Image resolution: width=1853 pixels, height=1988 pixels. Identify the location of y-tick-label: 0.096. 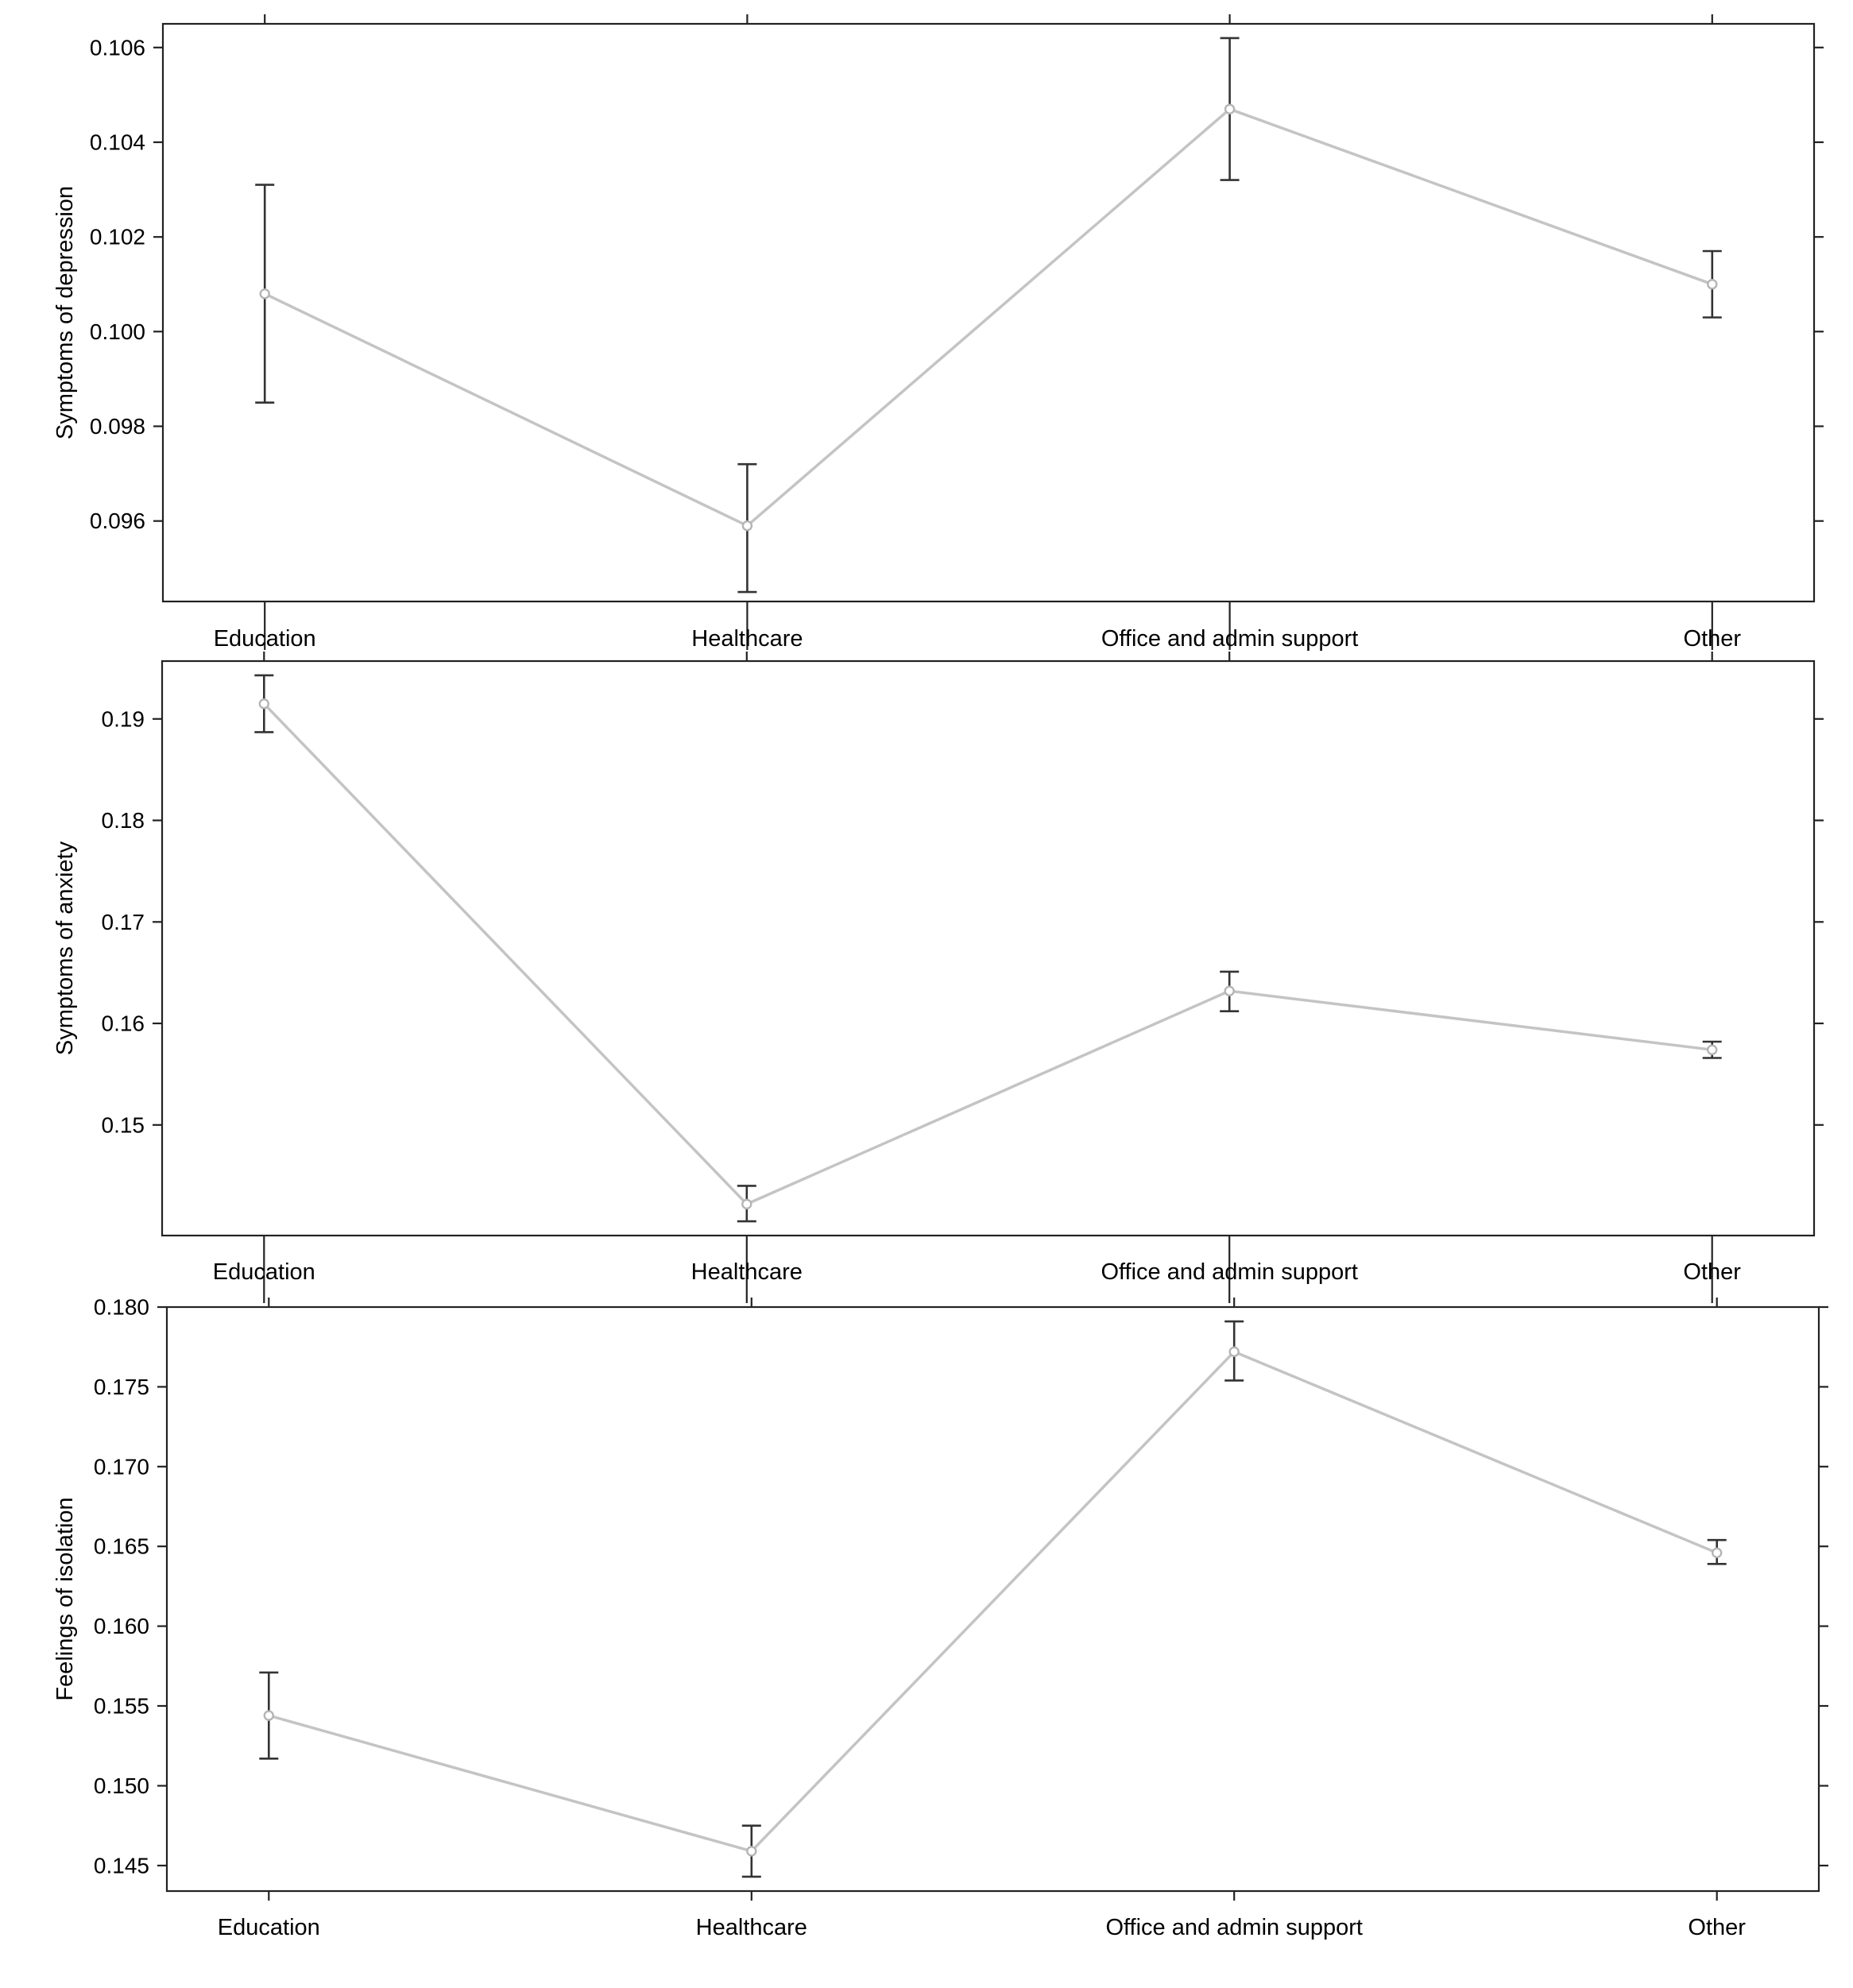
(117, 521).